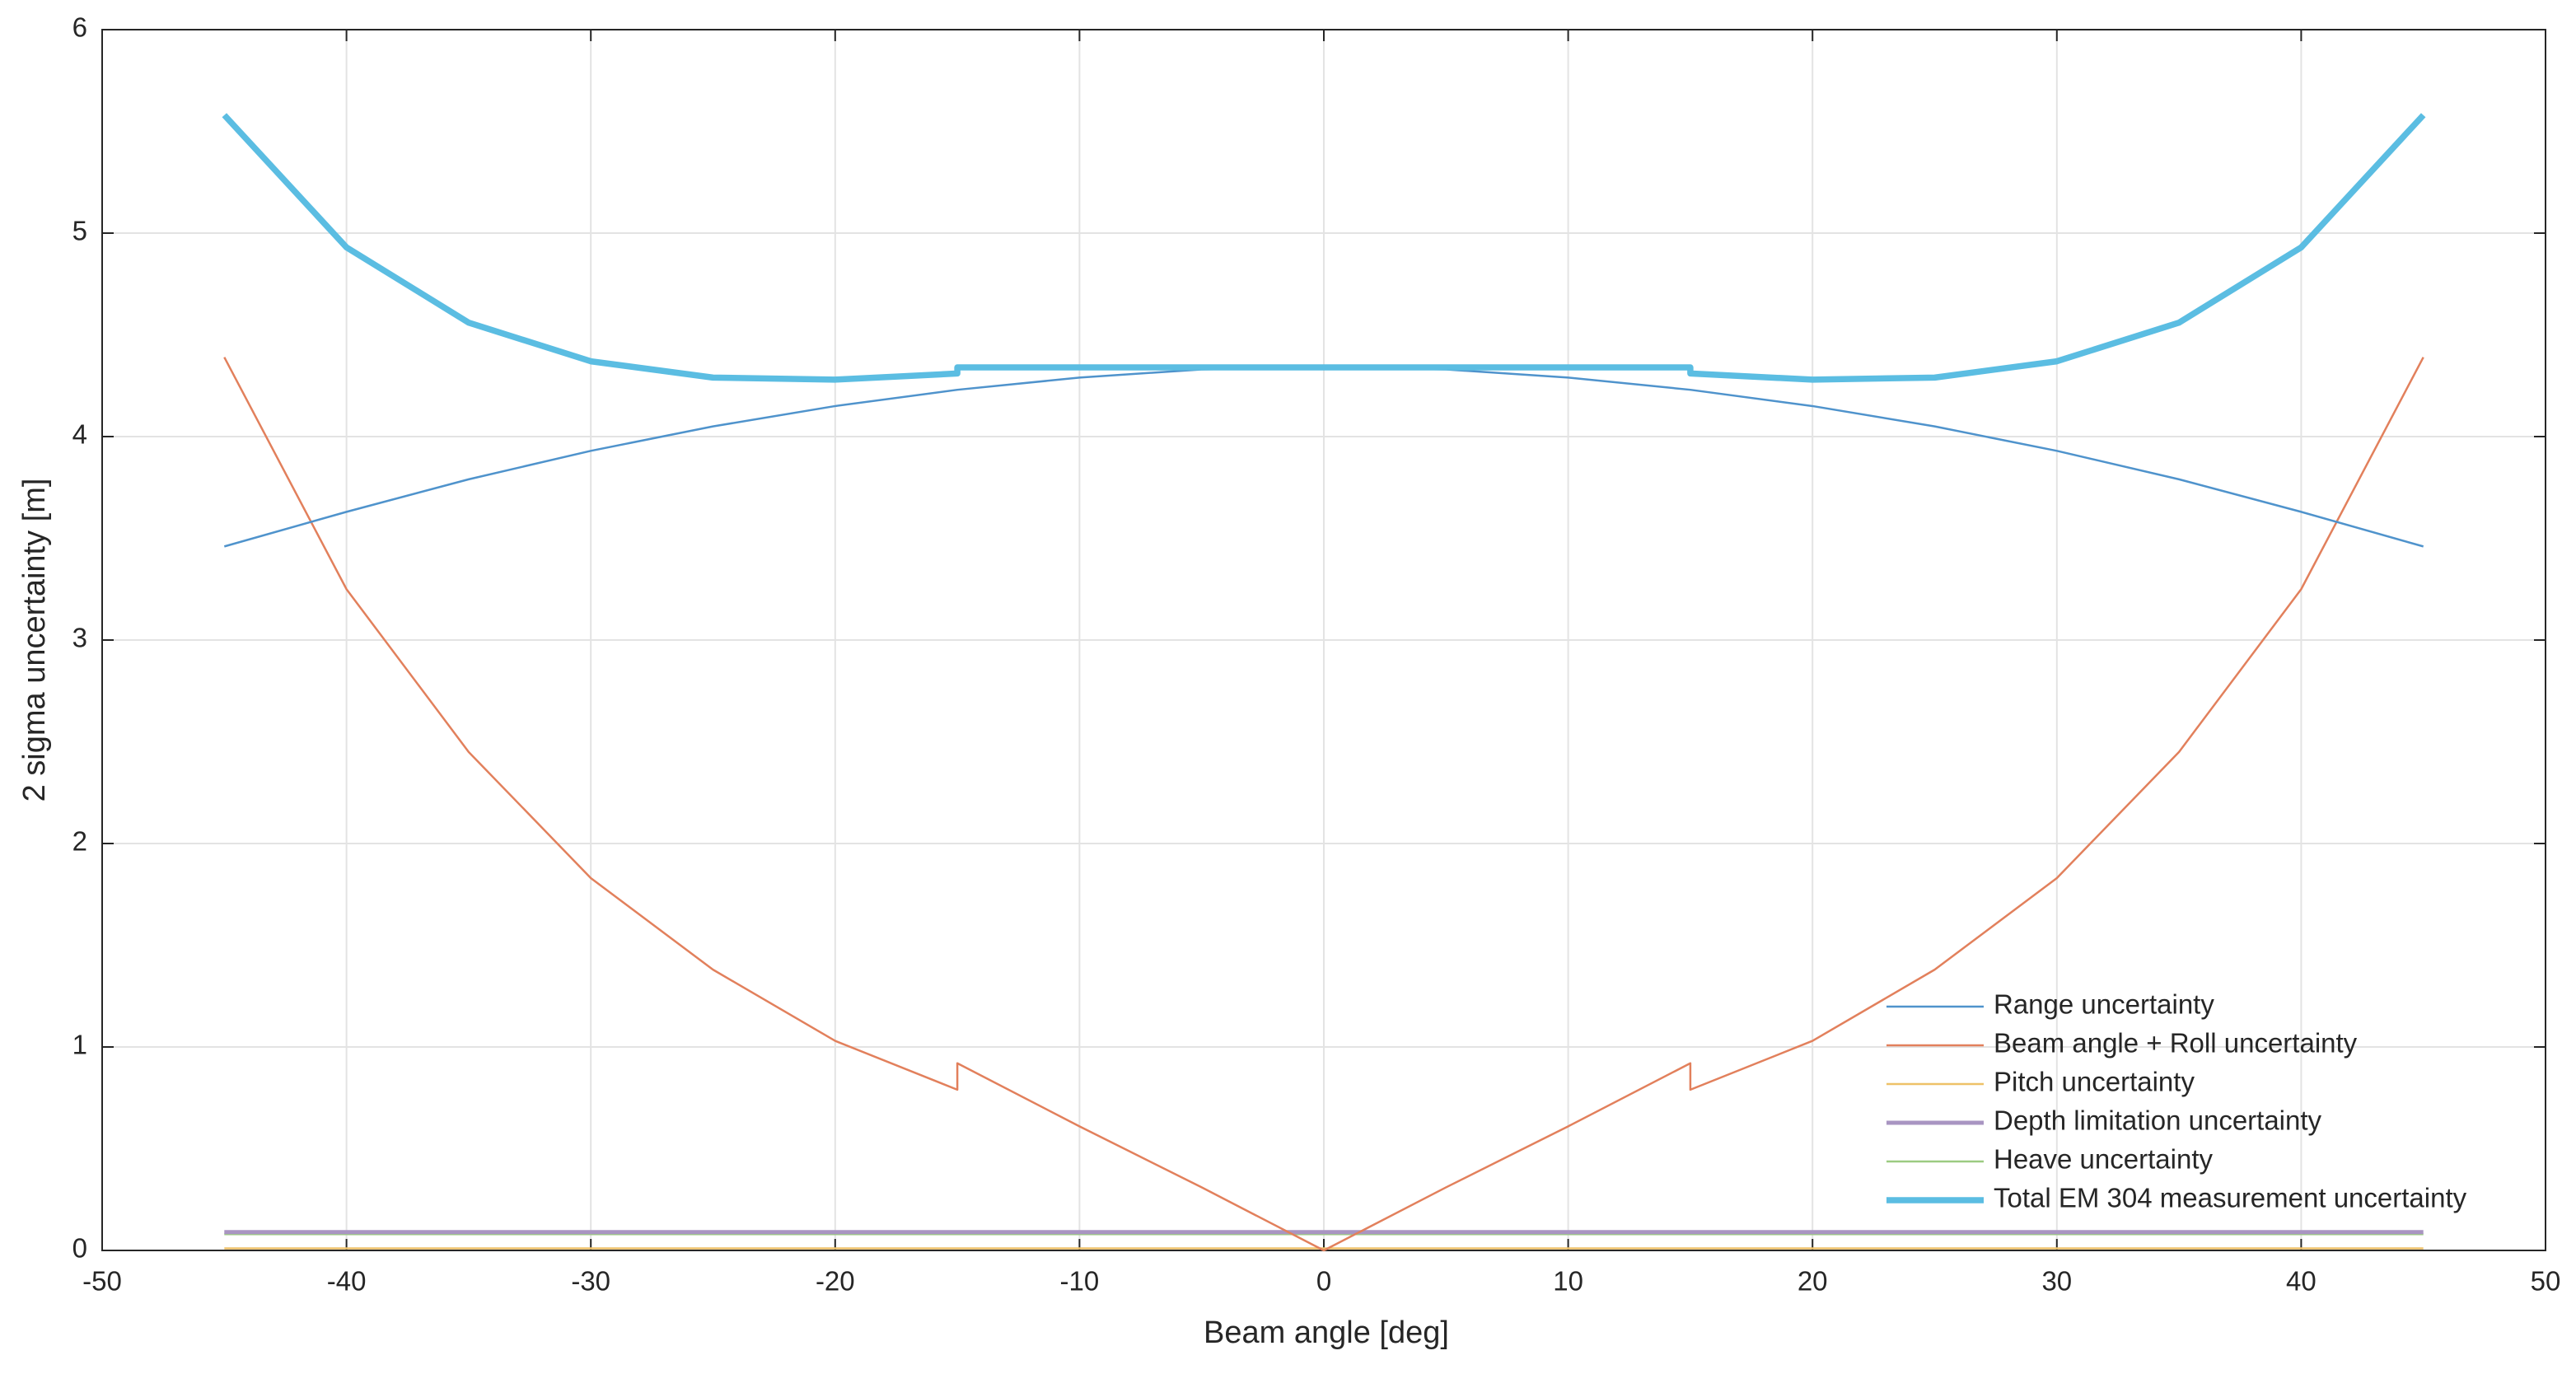 Image resolution: width=2576 pixels, height=1374 pixels. What do you see at coordinates (79, 27) in the screenshot?
I see `y-tick-label: 6` at bounding box center [79, 27].